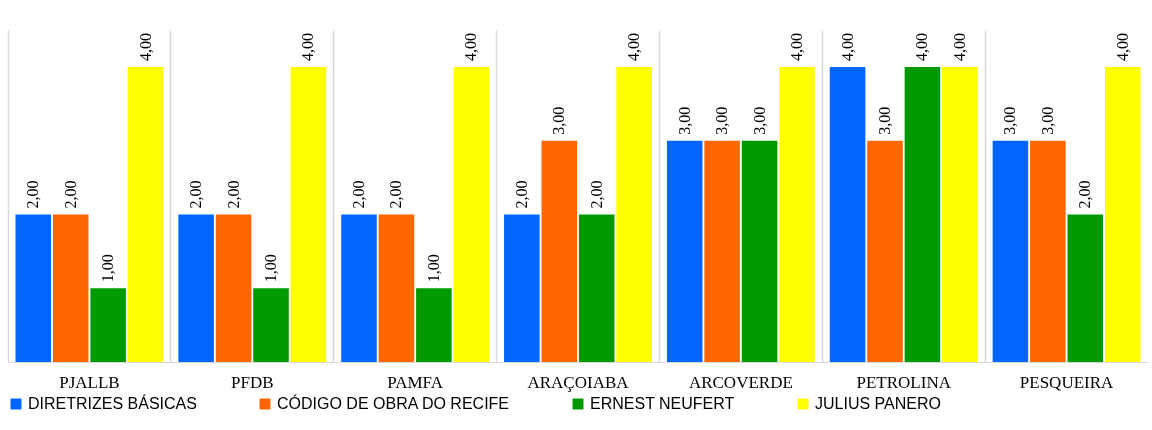 This screenshot has height=430, width=1152. What do you see at coordinates (662, 403) in the screenshot?
I see `legend-label: ERNEST NEUFERT` at bounding box center [662, 403].